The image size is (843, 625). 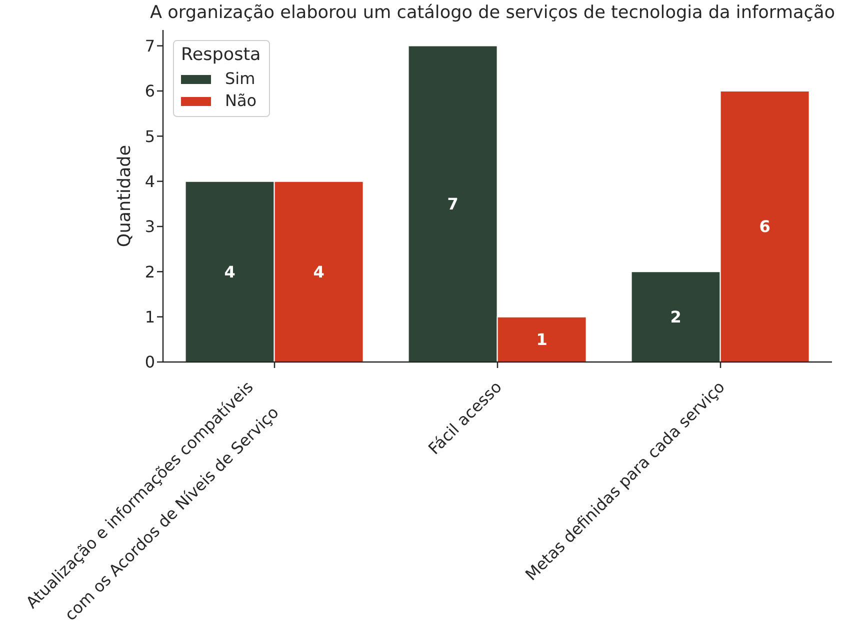 What do you see at coordinates (149, 226) in the screenshot?
I see `y-tick-label: 3` at bounding box center [149, 226].